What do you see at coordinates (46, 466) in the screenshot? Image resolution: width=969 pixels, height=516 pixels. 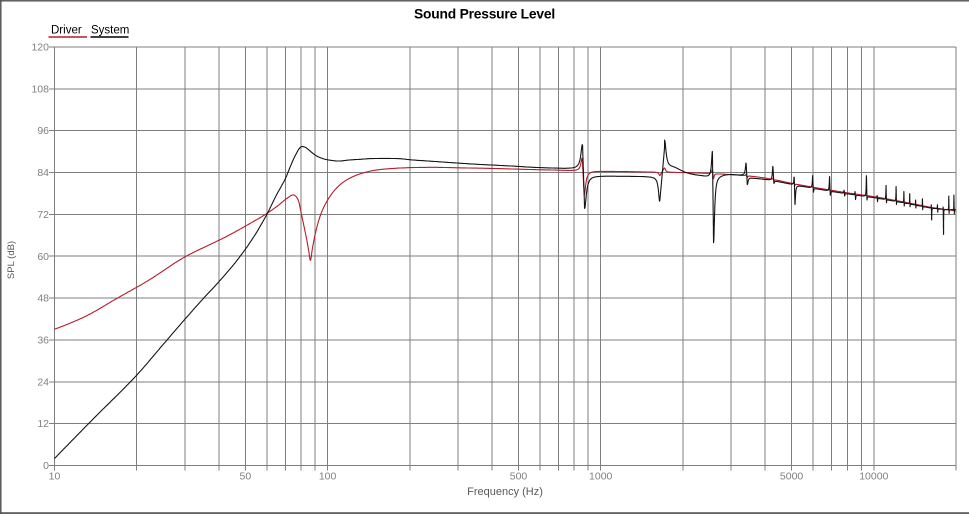 I see `svg-text: 0` at bounding box center [46, 466].